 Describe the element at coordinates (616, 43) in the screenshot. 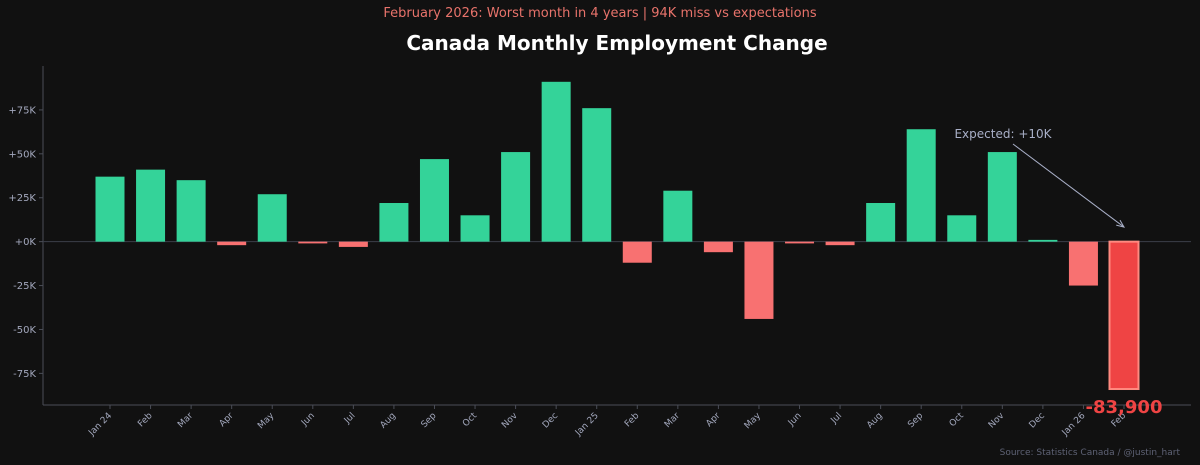

I see `chart-title: Canada Monthly Employment Change` at that location.